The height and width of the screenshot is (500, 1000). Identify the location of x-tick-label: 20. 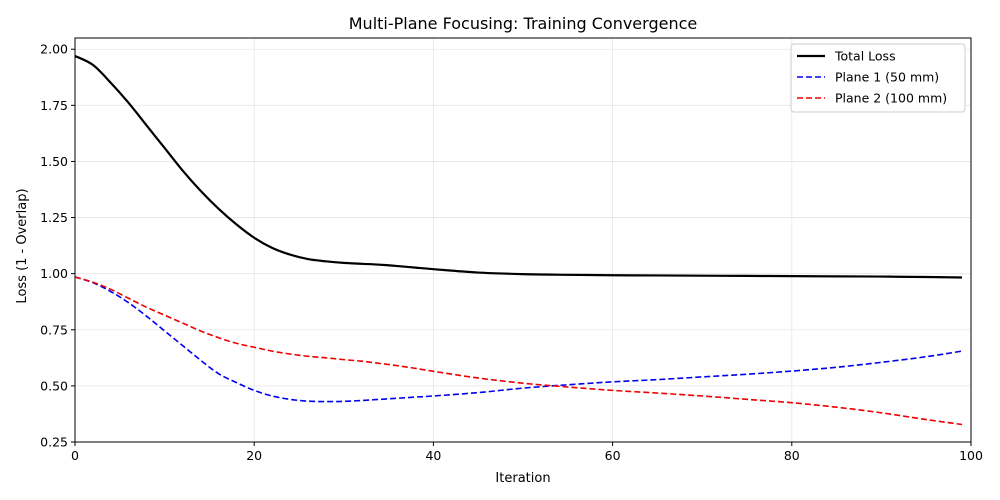
(254, 455).